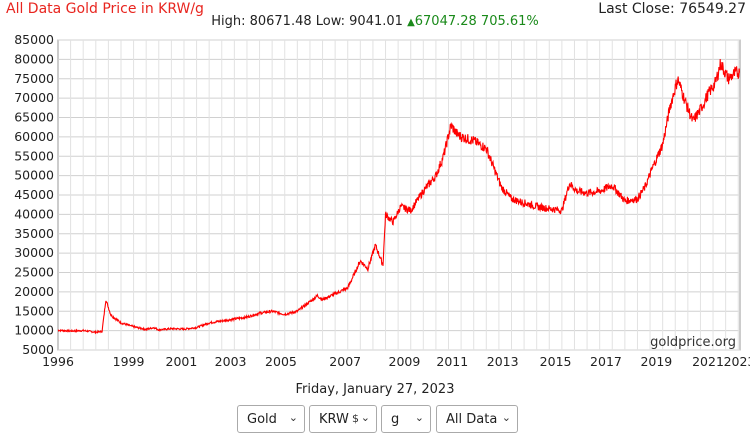  Describe the element at coordinates (129, 361) in the screenshot. I see `x-tick-label: 1999` at that location.